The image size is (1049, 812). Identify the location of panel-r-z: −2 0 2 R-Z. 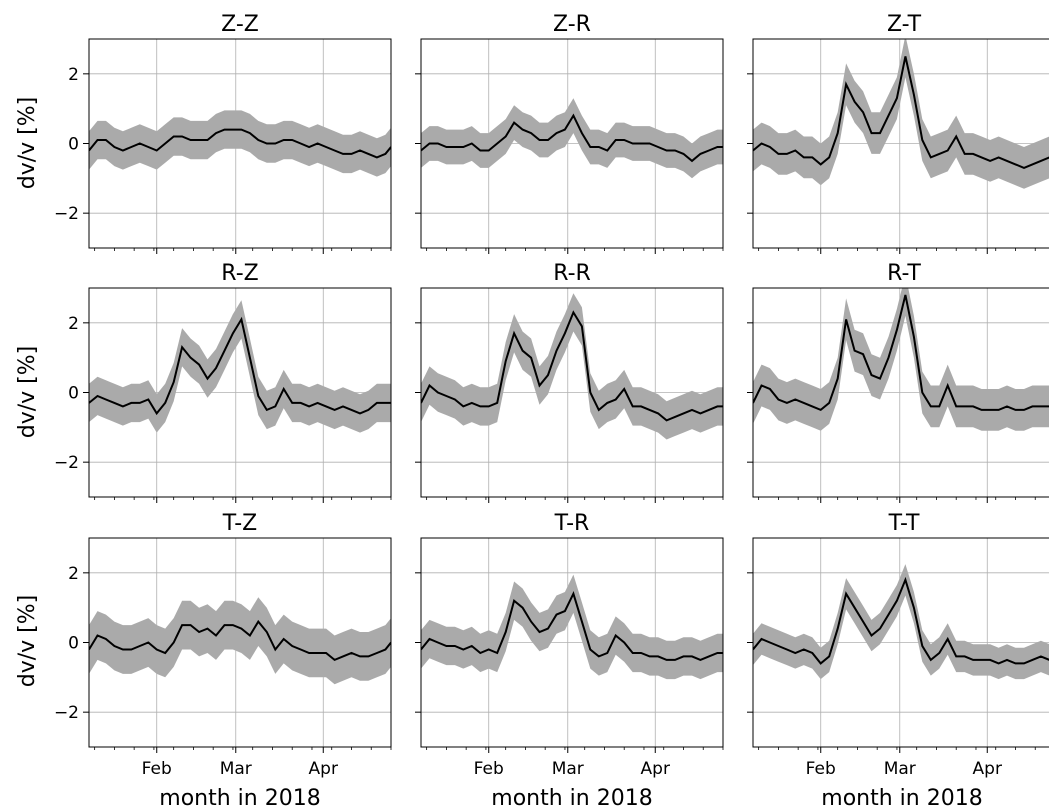
(223, 382).